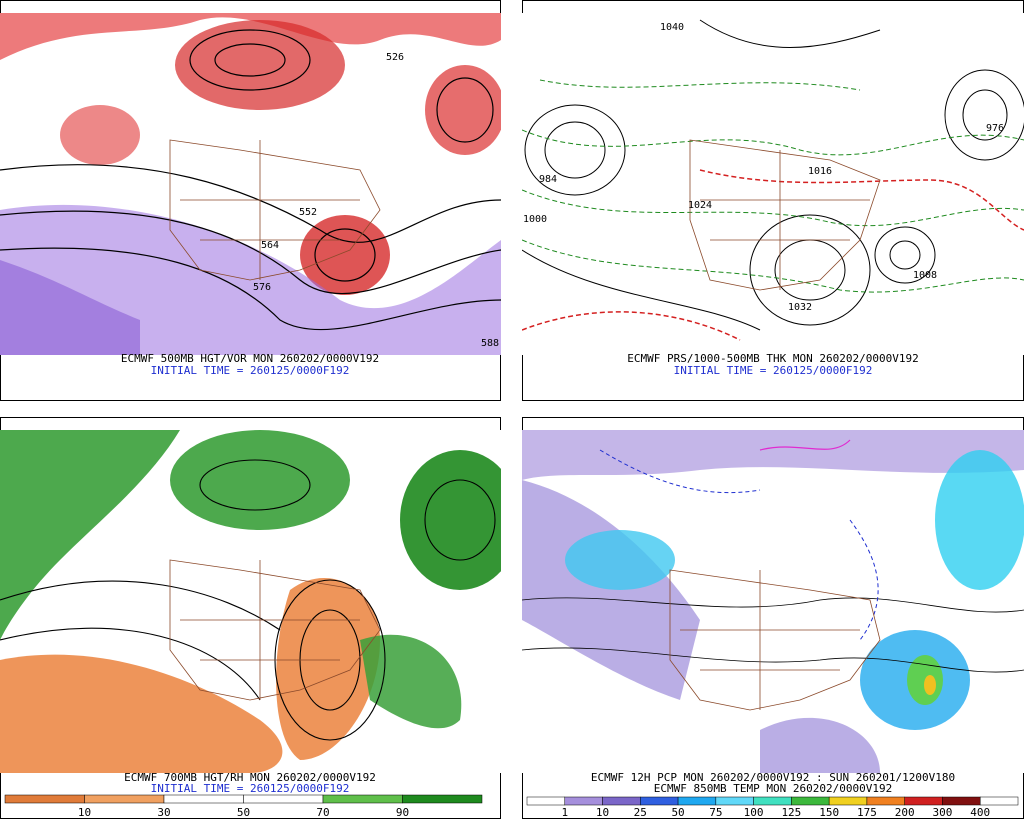  What do you see at coordinates (395, 57) in the screenshot?
I see `contour-label: 526` at bounding box center [395, 57].